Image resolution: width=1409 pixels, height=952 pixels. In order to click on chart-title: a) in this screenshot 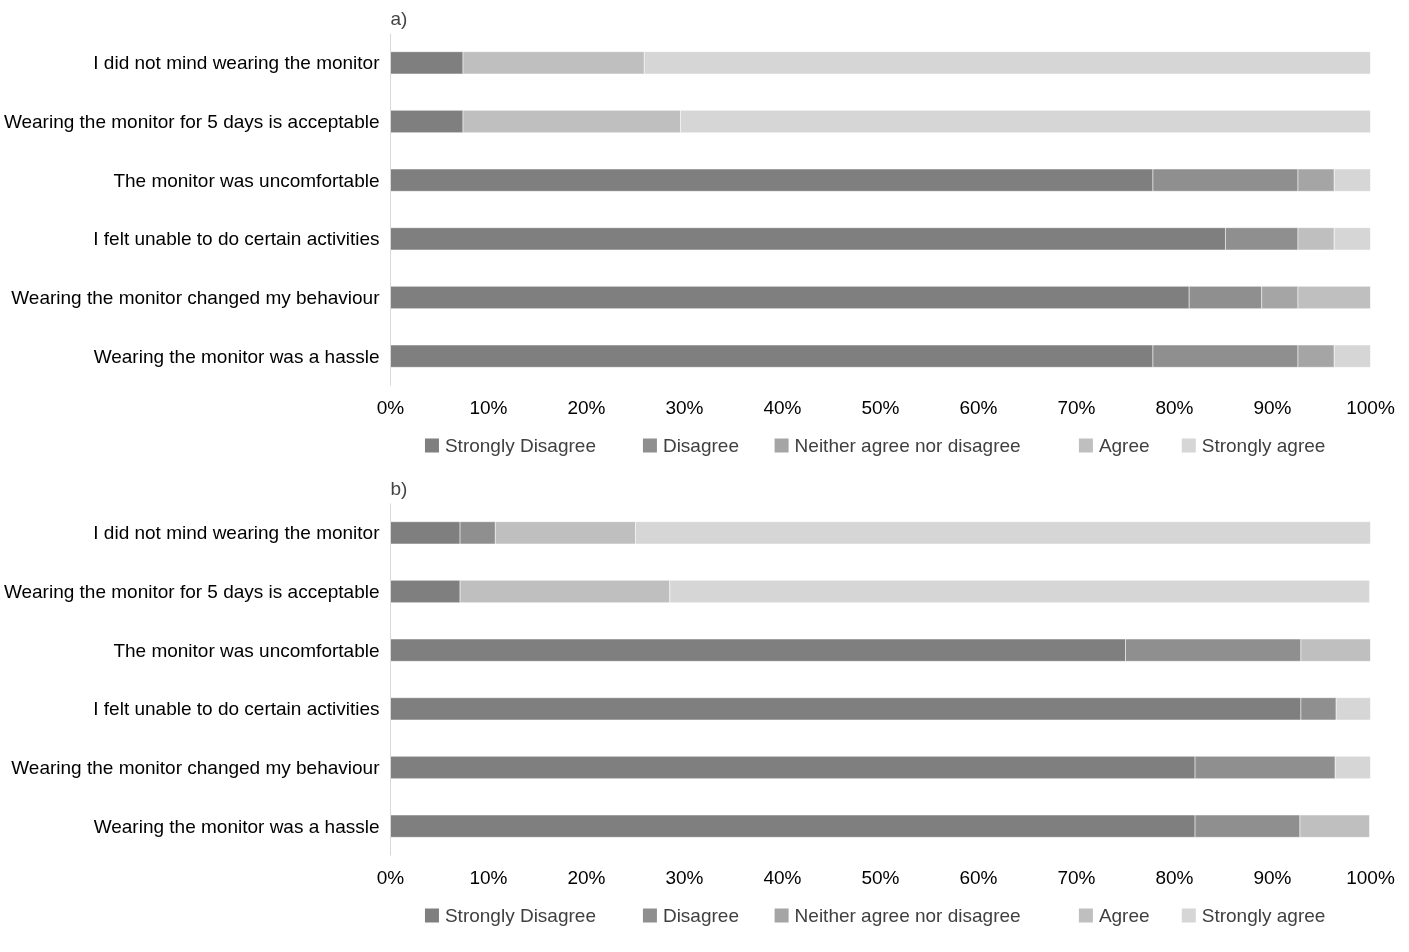, I will do `click(399, 18)`.